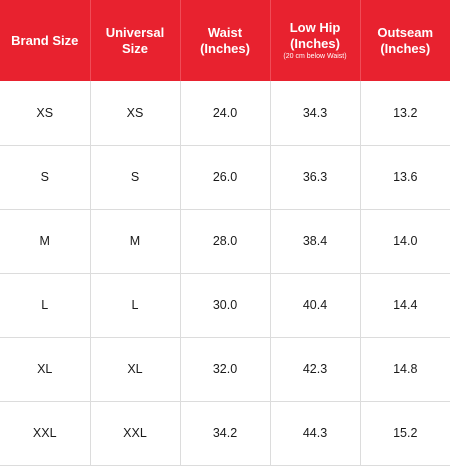 This screenshot has width=450, height=470. I want to click on header-outseam-unit: (Inches), so click(405, 48).